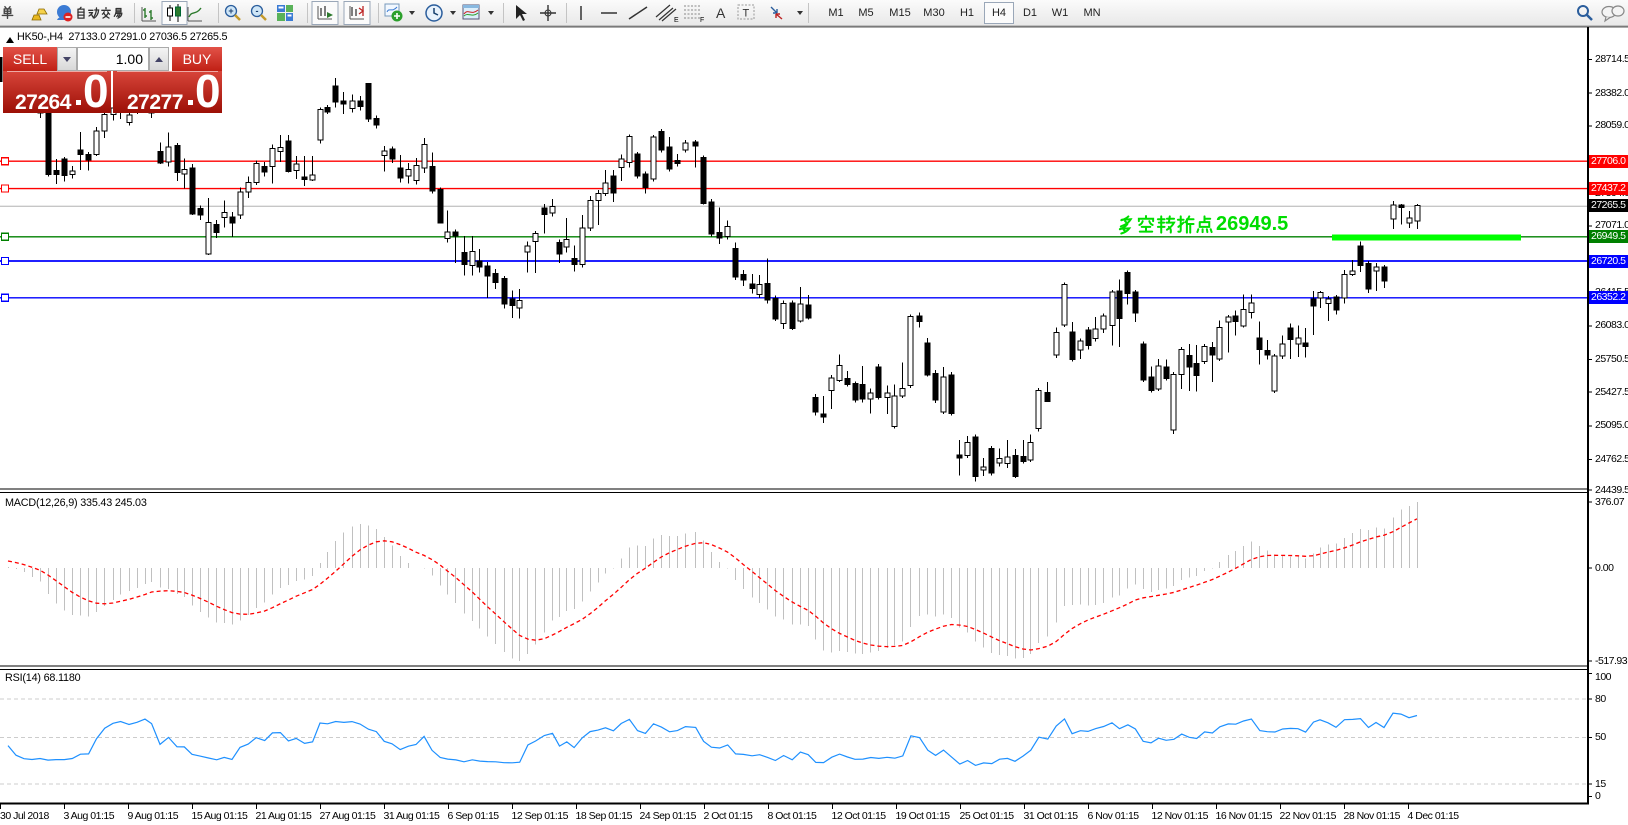  What do you see at coordinates (721, 13) in the screenshot?
I see `svg-text: A` at bounding box center [721, 13].